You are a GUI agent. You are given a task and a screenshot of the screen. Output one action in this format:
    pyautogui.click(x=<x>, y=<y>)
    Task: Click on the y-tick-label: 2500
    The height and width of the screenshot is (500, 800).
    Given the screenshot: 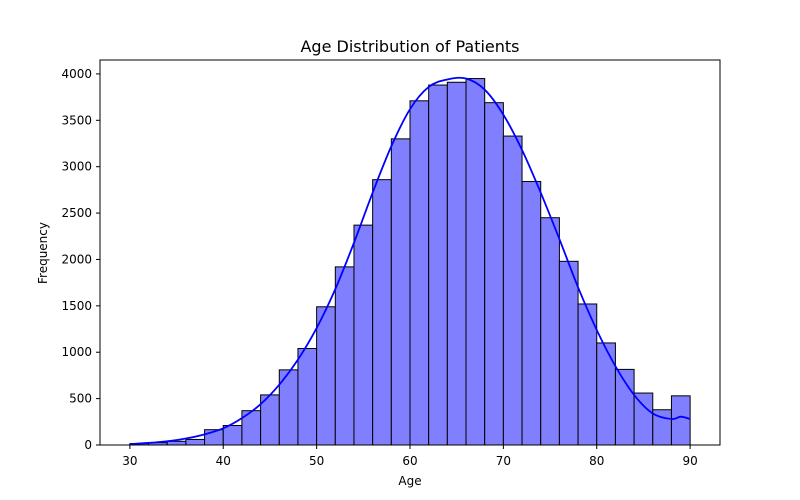 What is the action you would take?
    pyautogui.click(x=76, y=213)
    